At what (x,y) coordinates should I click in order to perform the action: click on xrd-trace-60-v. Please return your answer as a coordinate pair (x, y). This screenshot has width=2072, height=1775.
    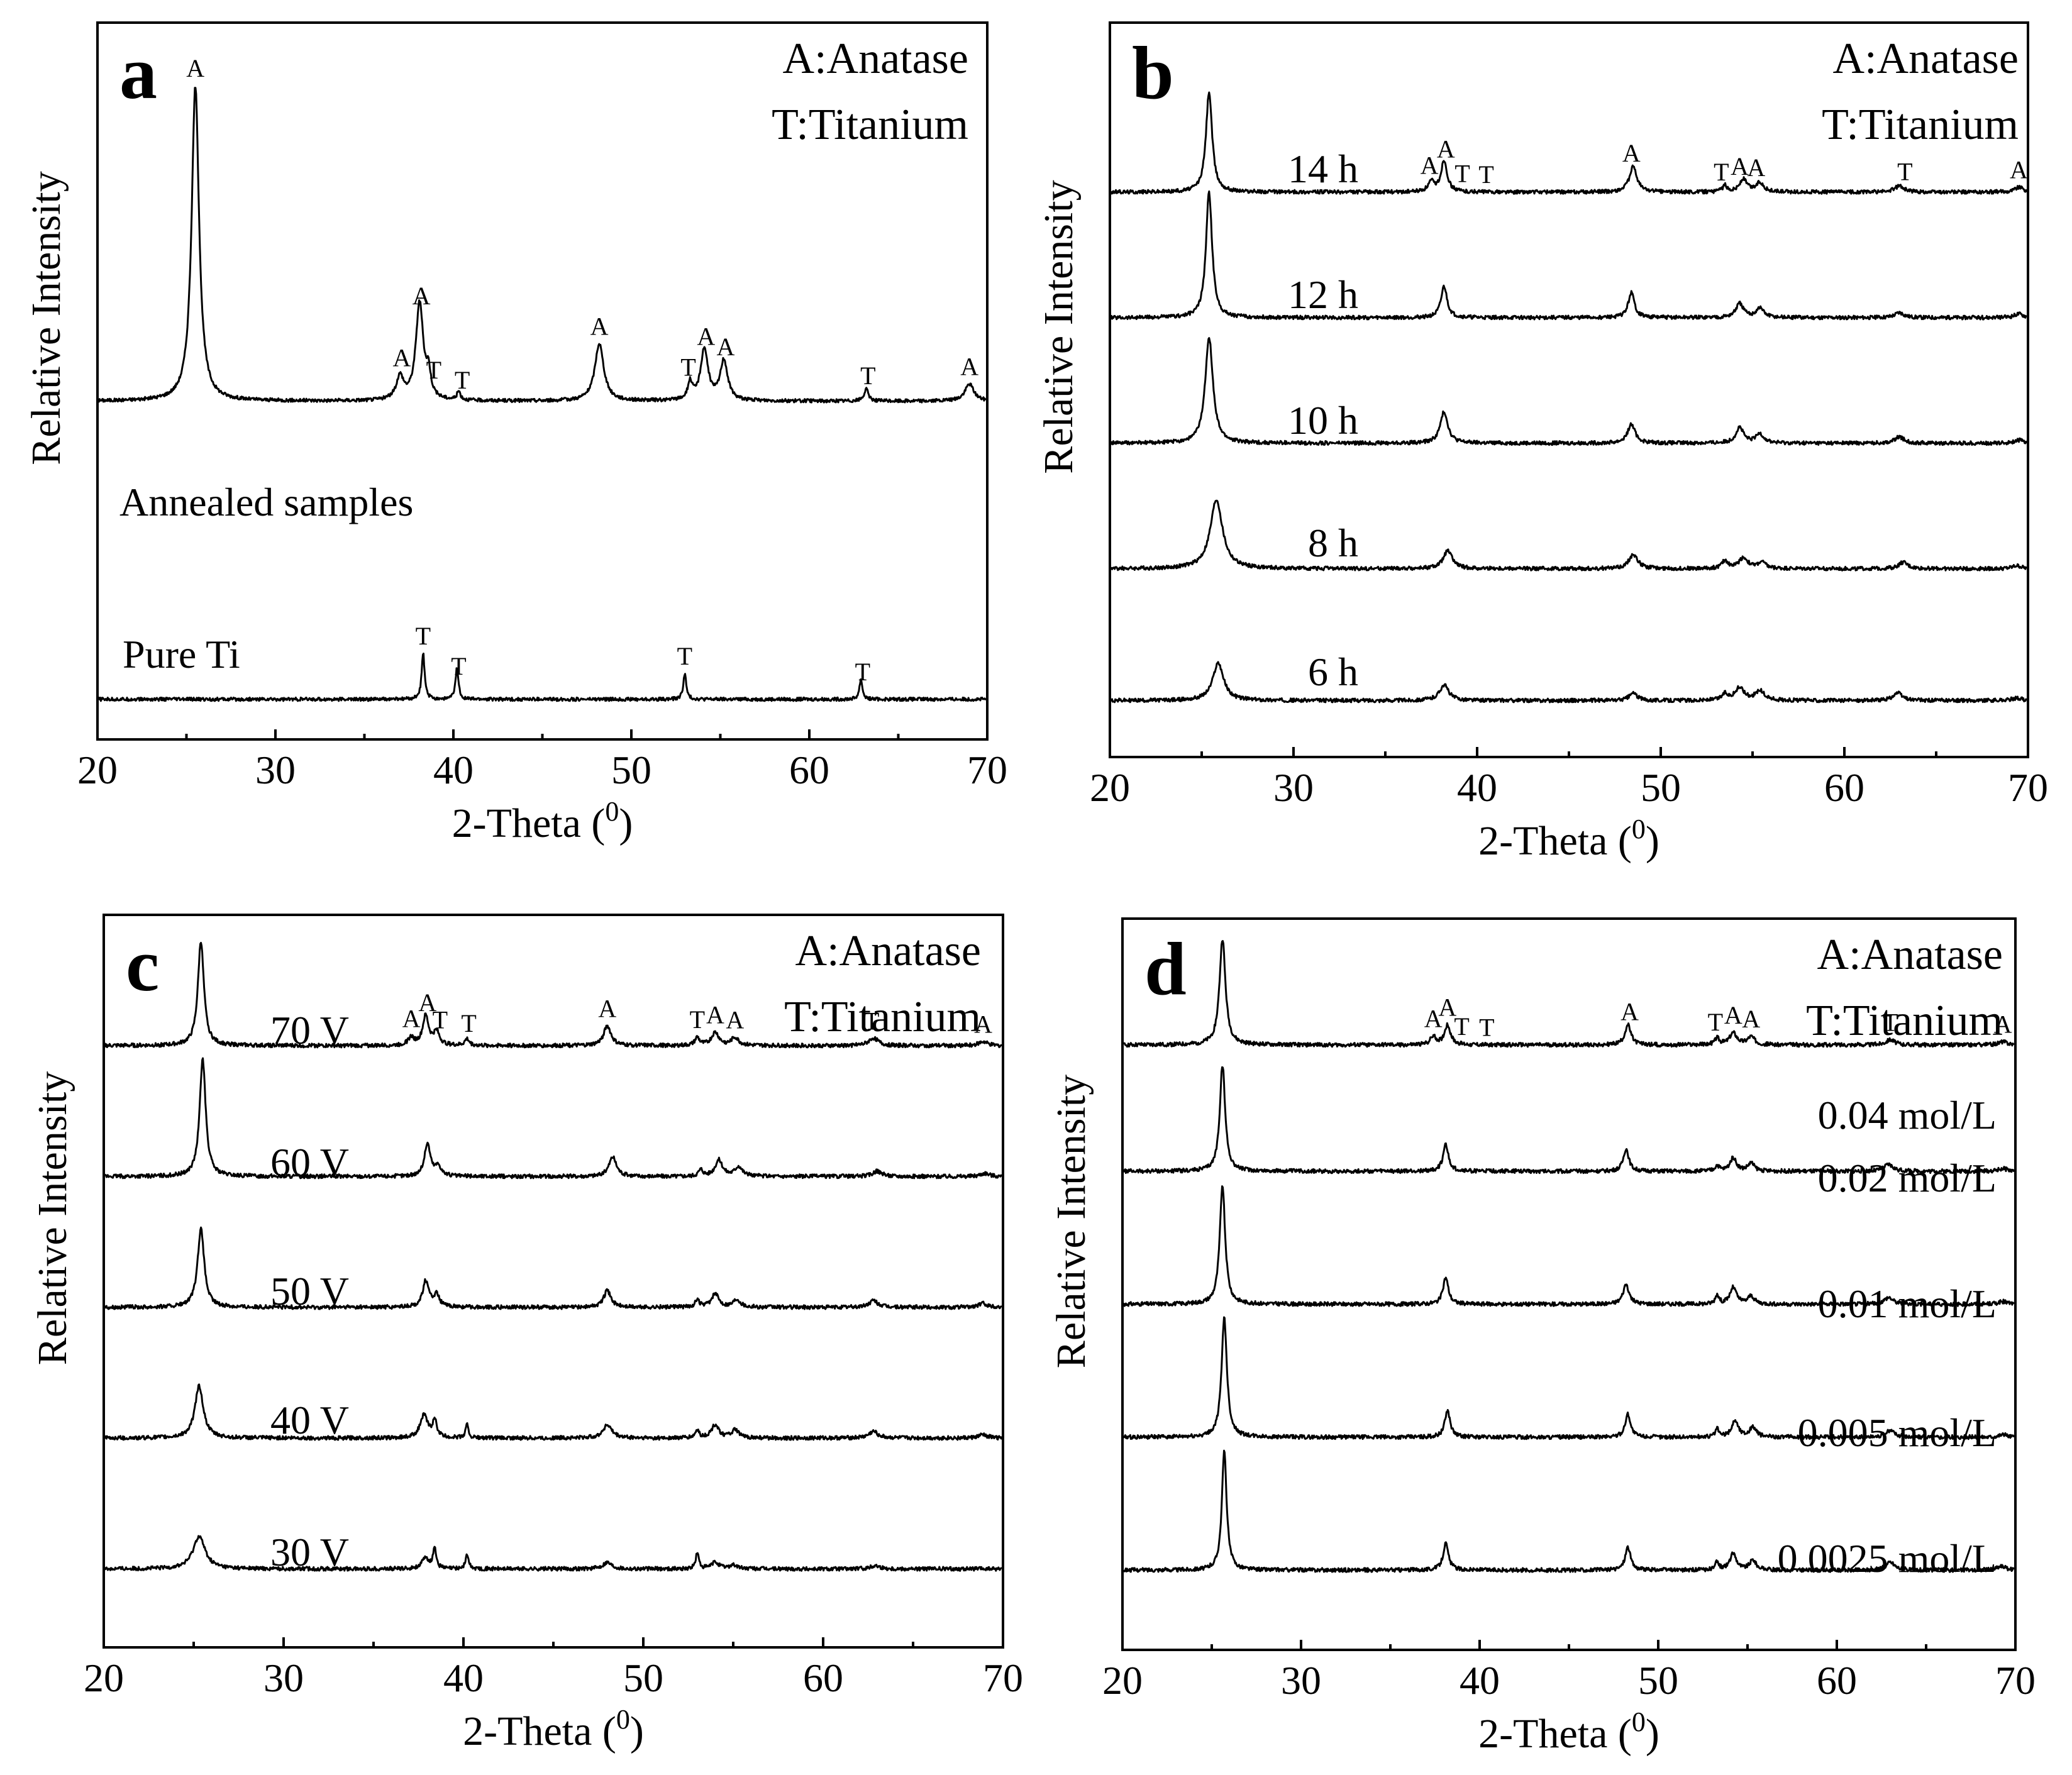
    Looking at the image, I should click on (553, 1118).